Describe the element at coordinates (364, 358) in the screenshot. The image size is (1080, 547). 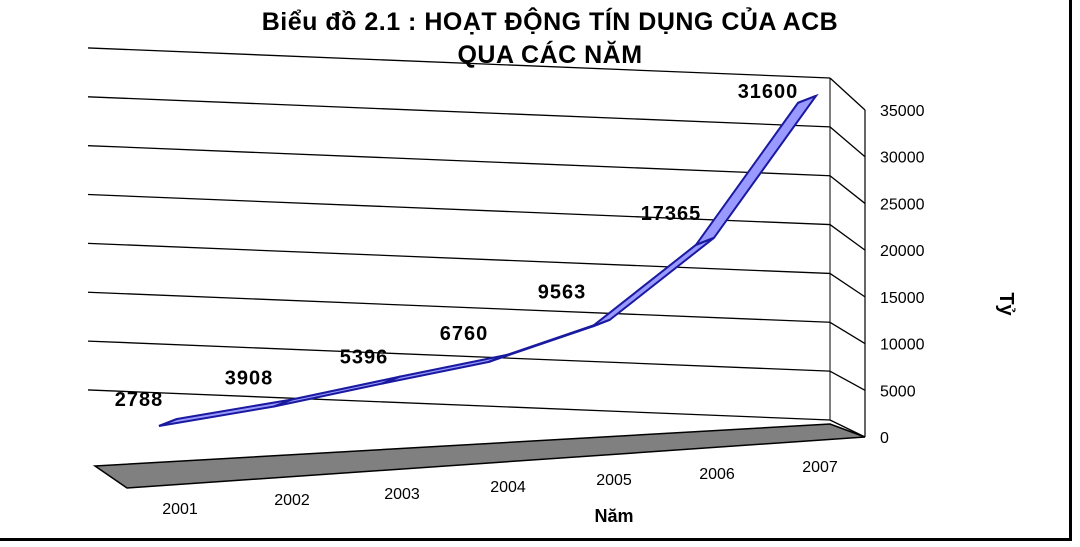
I see `data-label: 5396` at that location.